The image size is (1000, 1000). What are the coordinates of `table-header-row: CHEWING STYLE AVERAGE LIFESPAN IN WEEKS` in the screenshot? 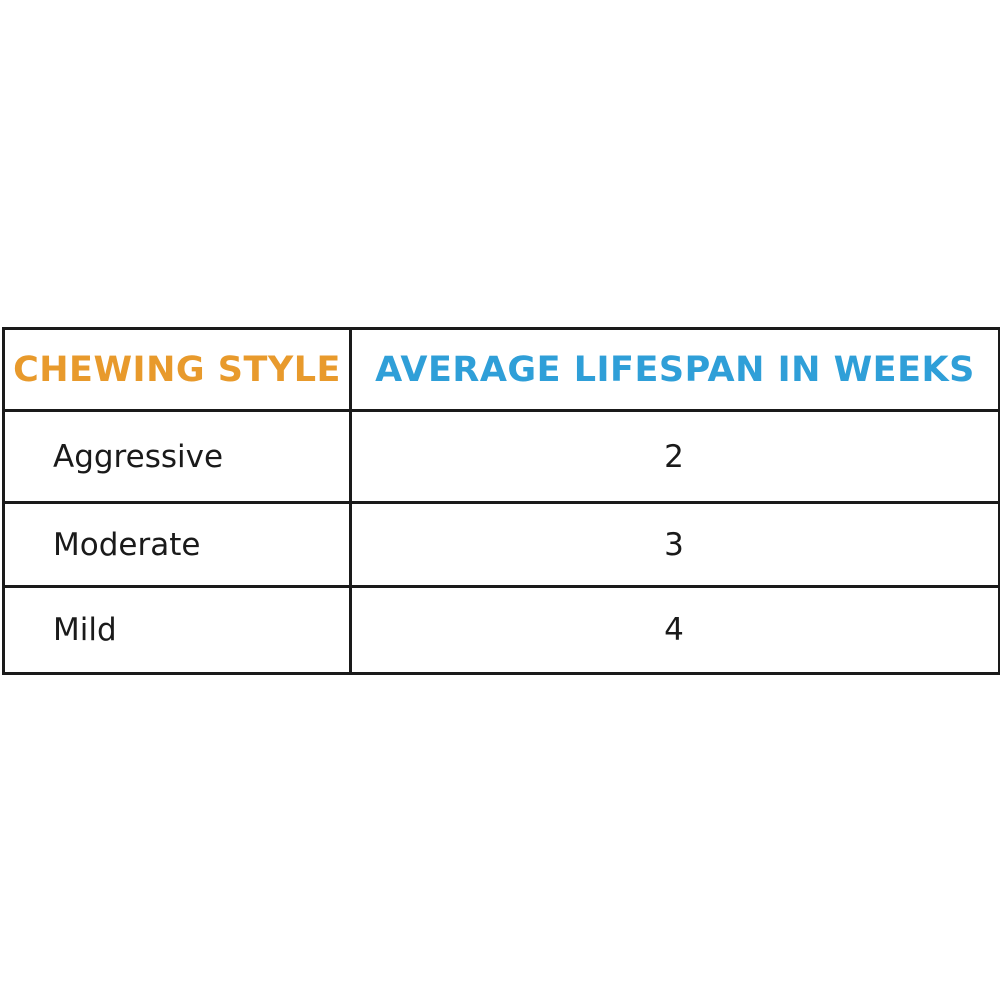 It's located at (501, 369).